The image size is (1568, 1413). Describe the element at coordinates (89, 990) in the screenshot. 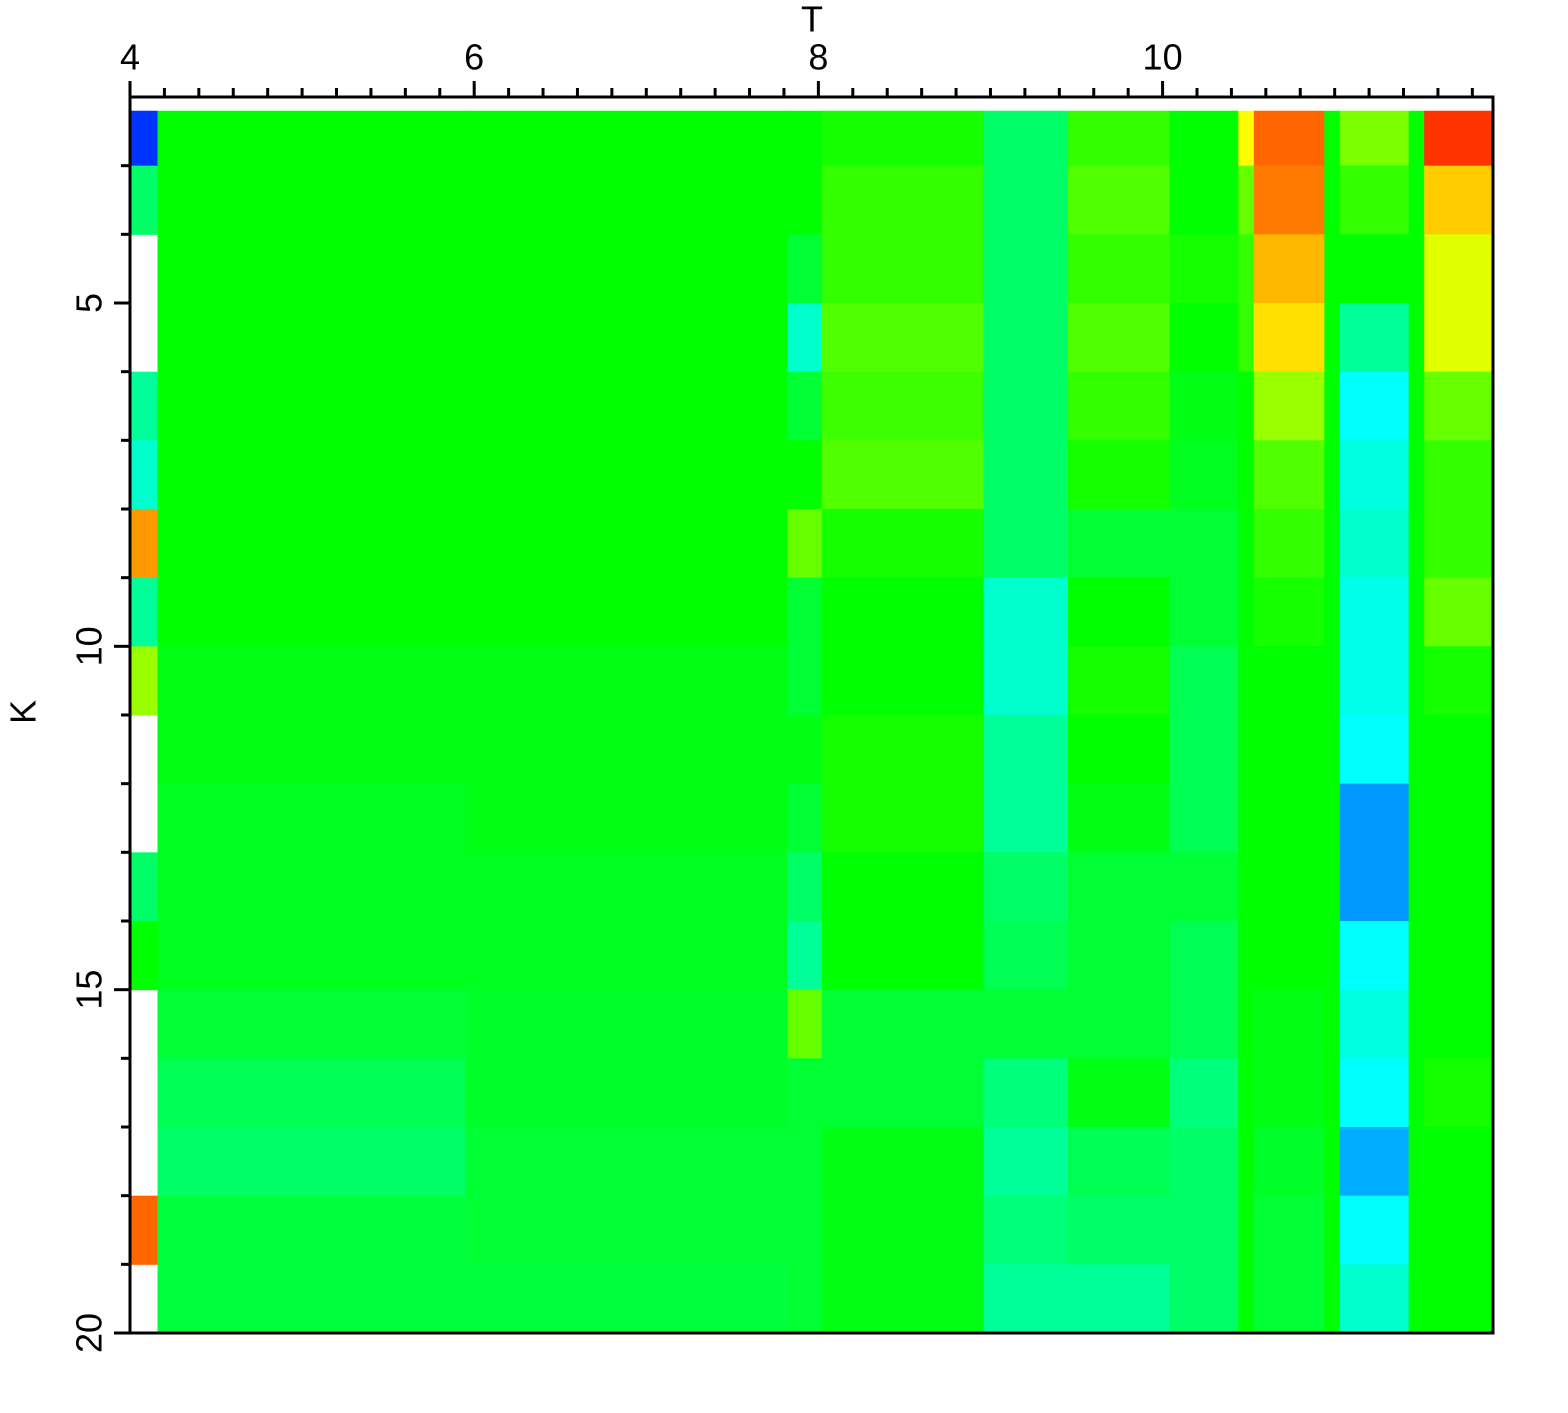

I see `y-tick-label: 15` at that location.